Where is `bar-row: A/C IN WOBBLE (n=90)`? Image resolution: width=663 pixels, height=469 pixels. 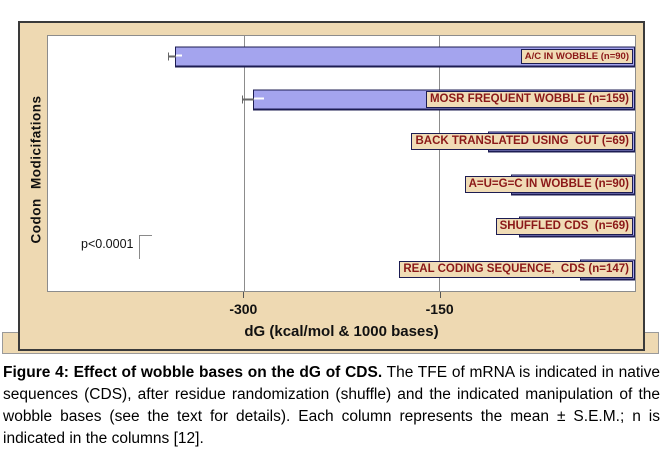 bar-row: A/C IN WOBBLE (n=90) is located at coordinates (341, 57).